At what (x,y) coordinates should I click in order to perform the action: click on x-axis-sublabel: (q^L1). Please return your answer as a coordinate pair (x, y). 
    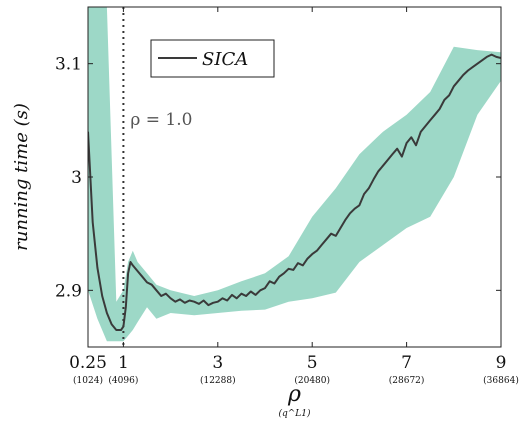
    Looking at the image, I should click on (294, 413).